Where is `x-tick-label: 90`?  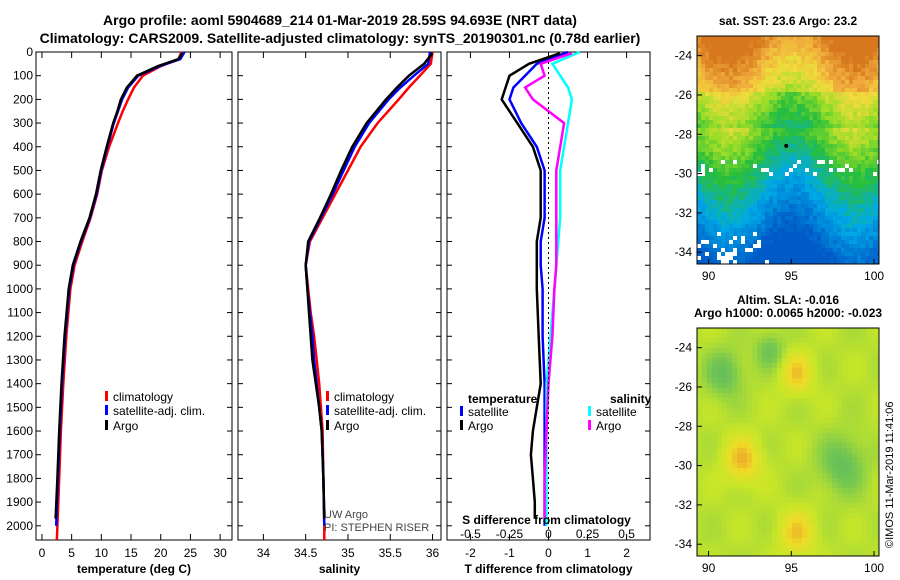
x-tick-label: 90 is located at coordinates (709, 276).